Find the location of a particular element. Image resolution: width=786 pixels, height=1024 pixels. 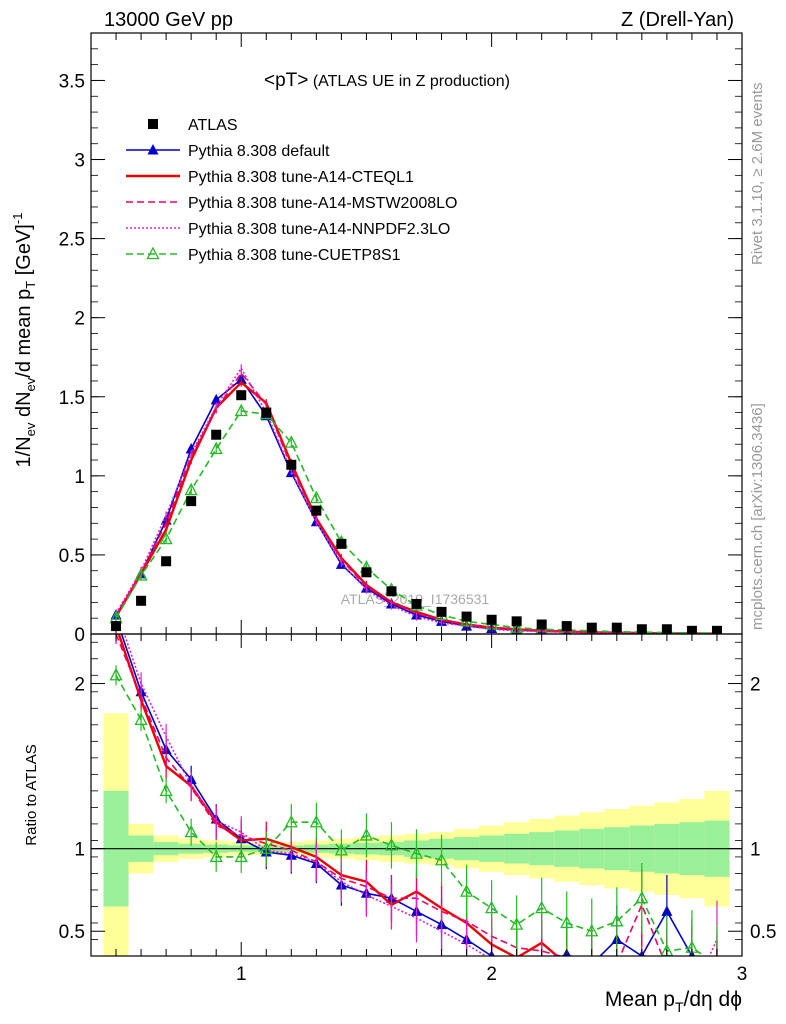

rivet-version-label: Rivet 3.1.10, ≥ 2.6M events is located at coordinates (757, 174).